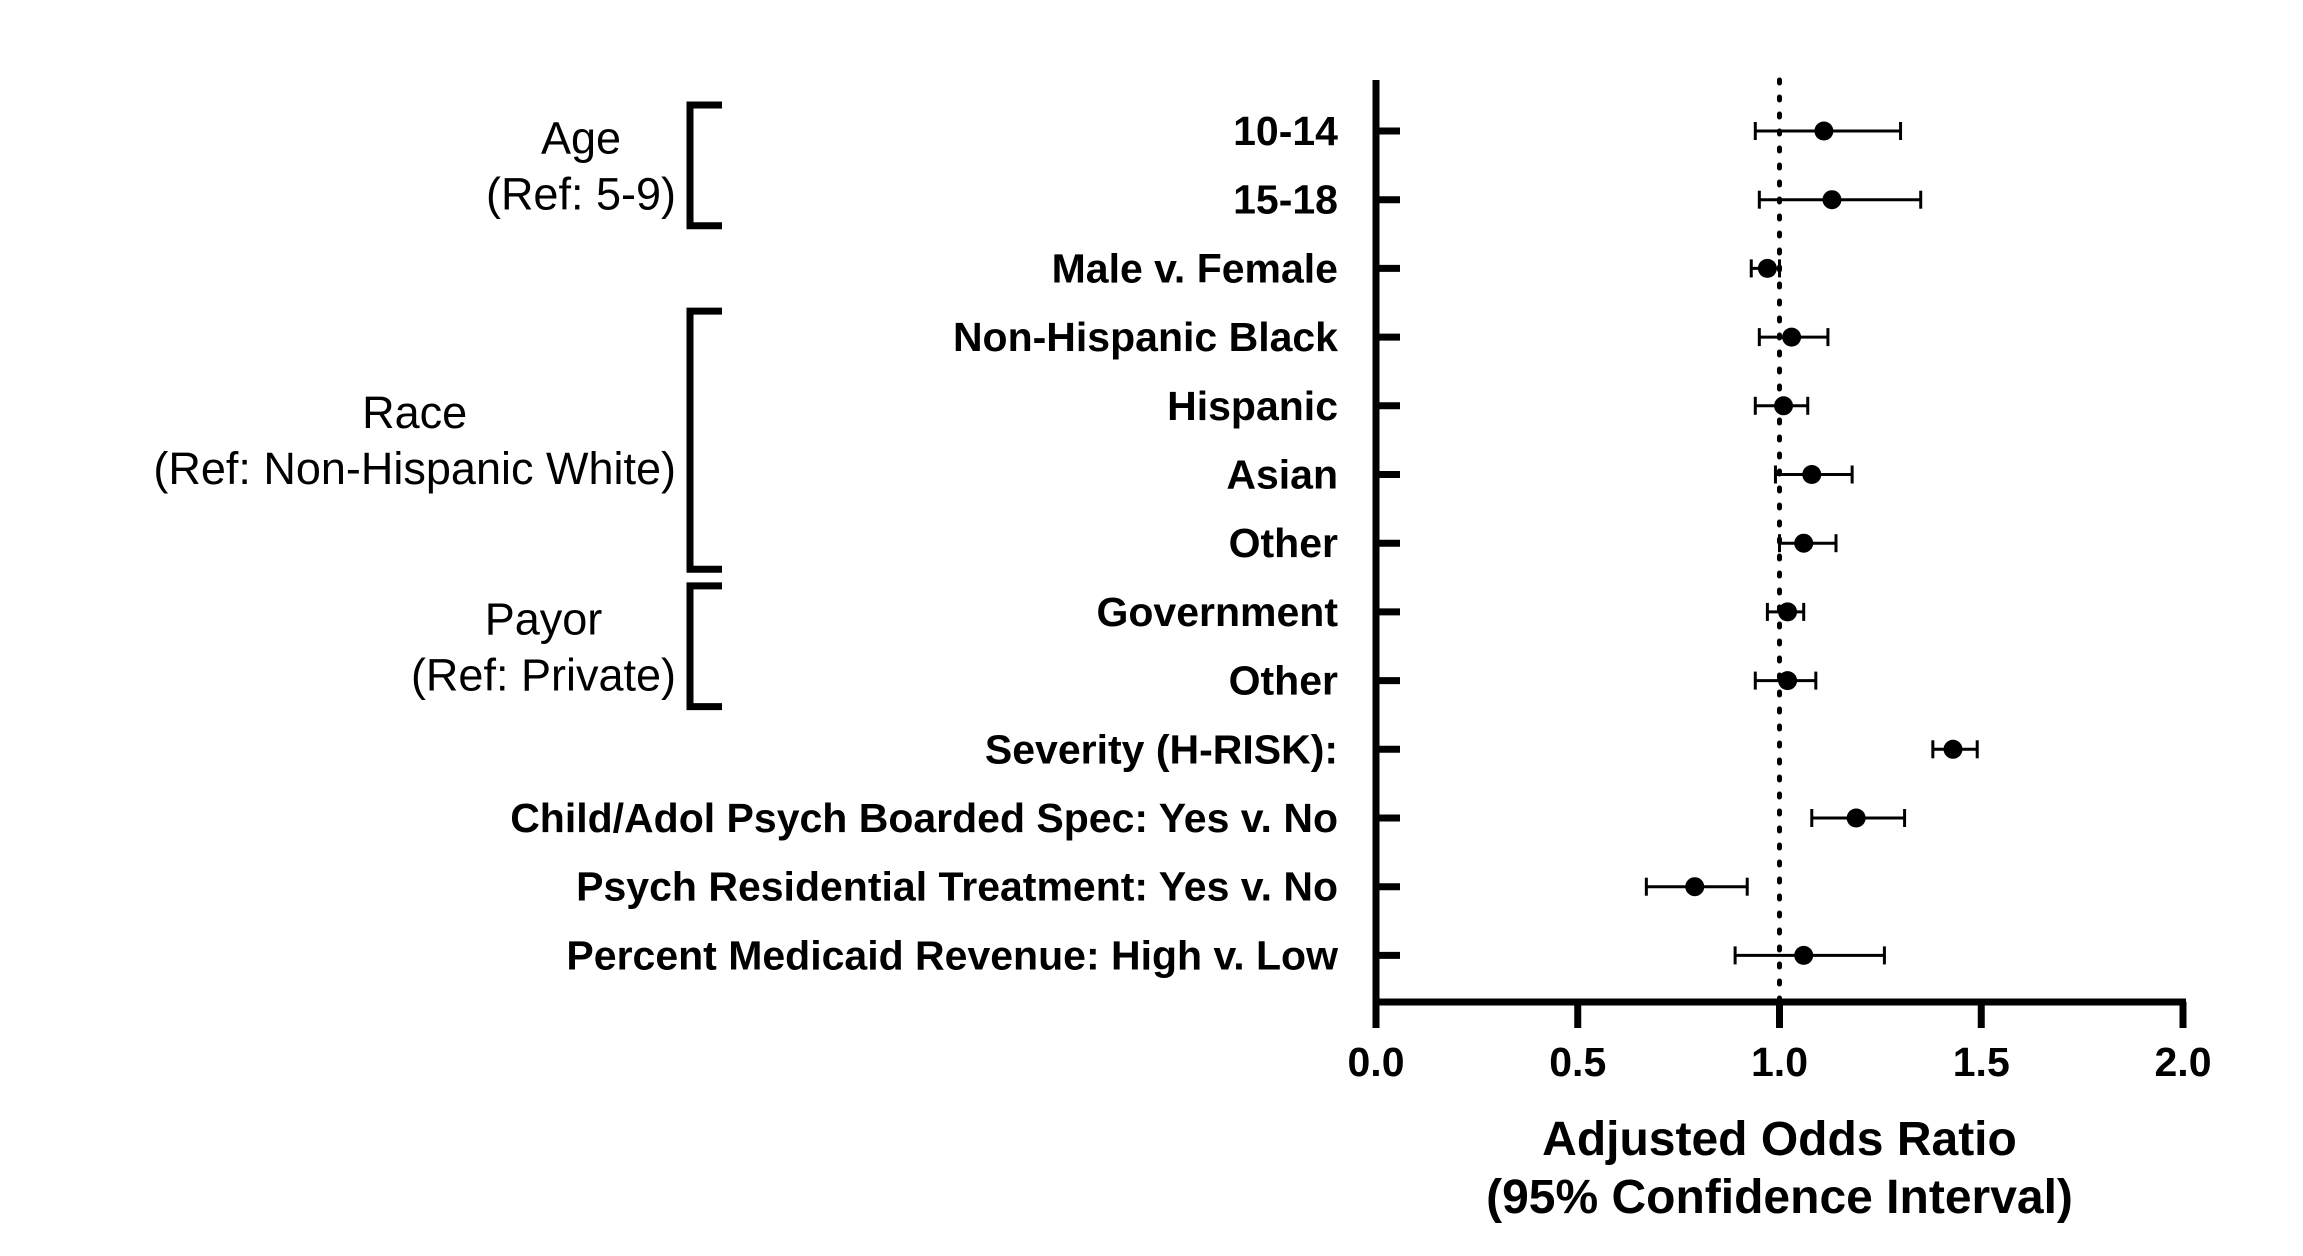 This screenshot has width=2303, height=1256. What do you see at coordinates (581, 137) in the screenshot?
I see `group-label-line: Age` at bounding box center [581, 137].